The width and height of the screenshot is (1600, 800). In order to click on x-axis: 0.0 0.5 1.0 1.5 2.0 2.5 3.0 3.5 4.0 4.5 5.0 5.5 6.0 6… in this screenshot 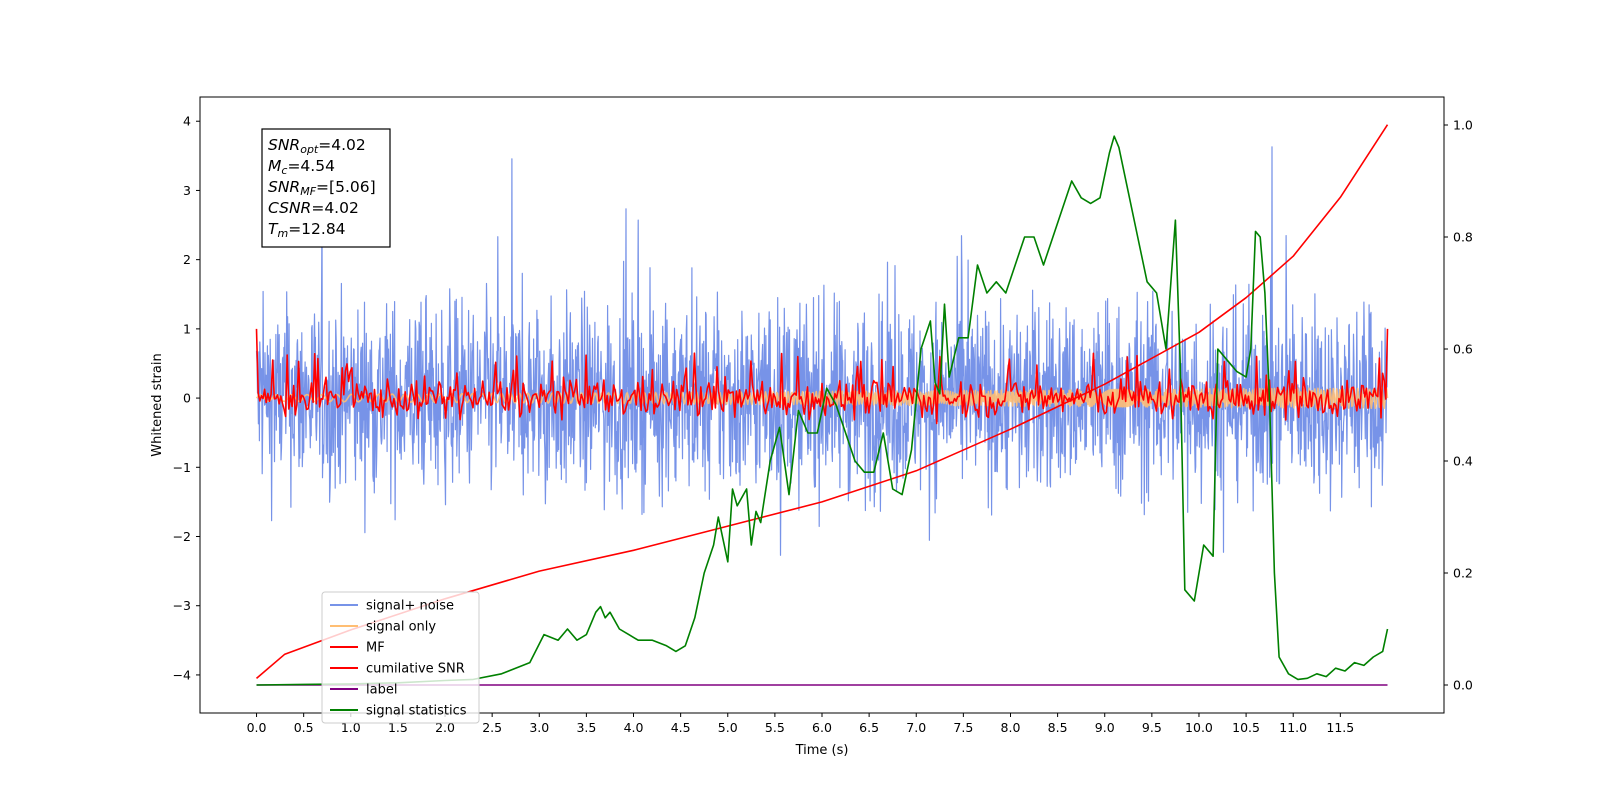, I will do `click(800, 724)`.